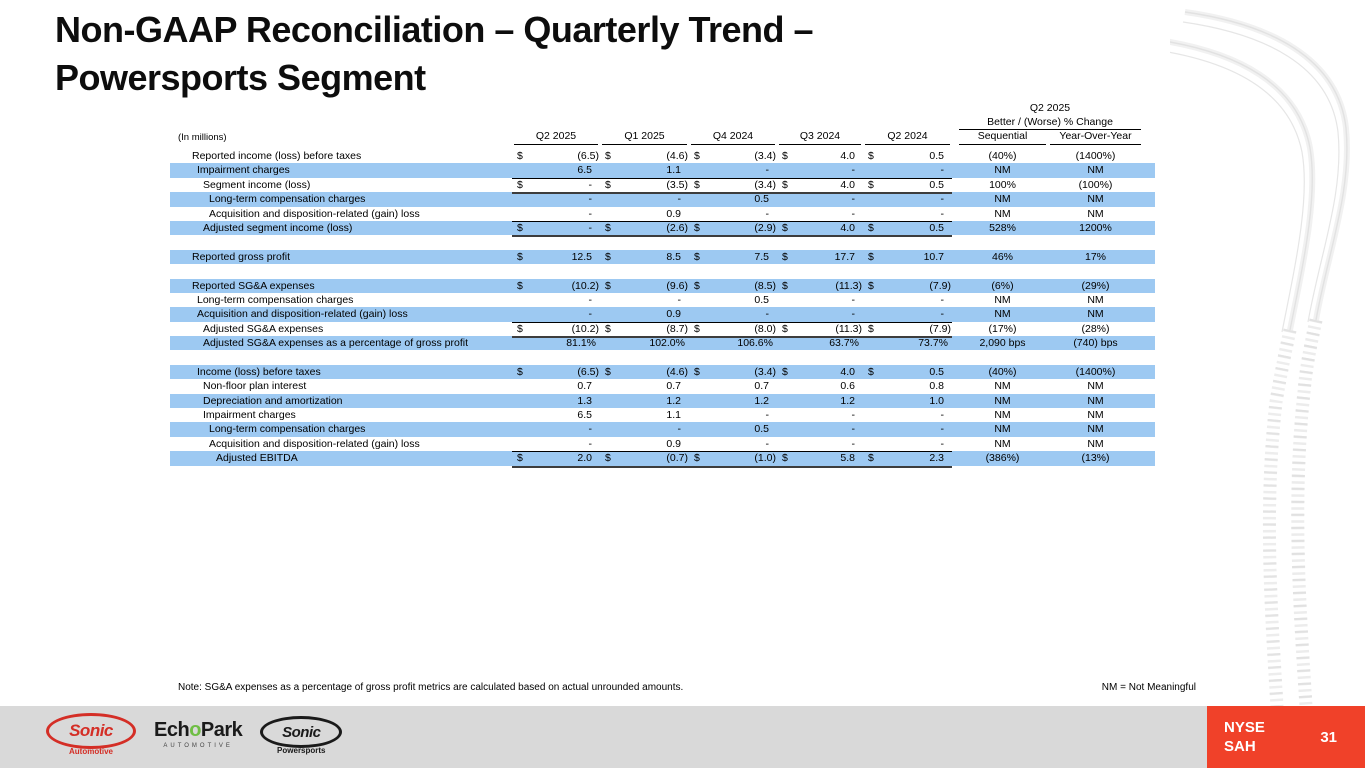 The height and width of the screenshot is (768, 1365). What do you see at coordinates (733, 330) in the screenshot?
I see `cell-value: $ (8.0)` at bounding box center [733, 330].